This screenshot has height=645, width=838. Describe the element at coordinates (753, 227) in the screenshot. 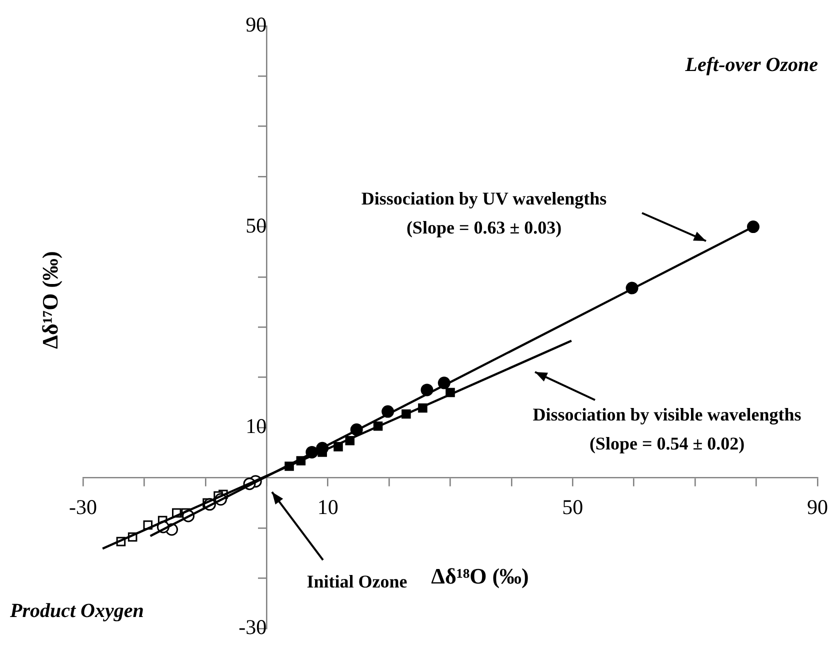

I see `point` at that location.